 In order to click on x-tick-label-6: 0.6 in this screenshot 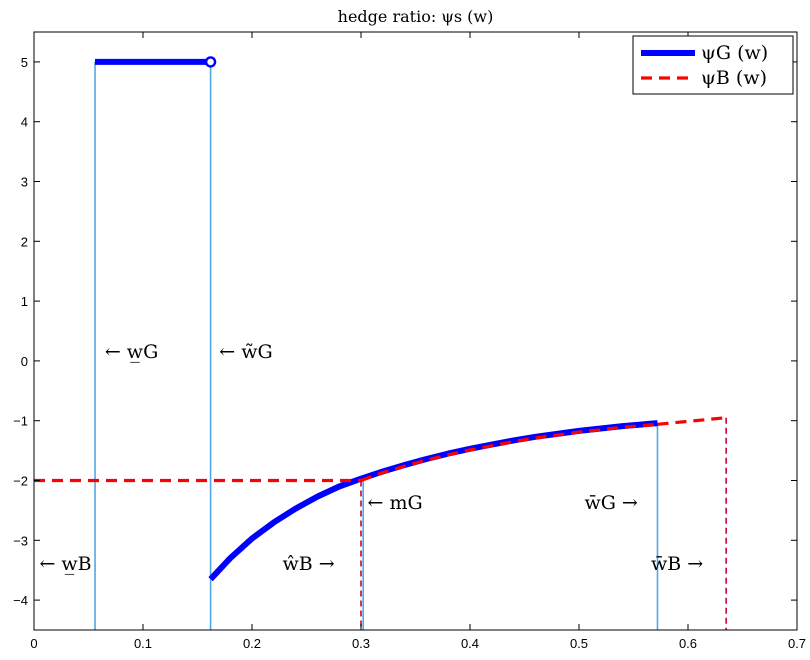, I will do `click(688, 643)`.